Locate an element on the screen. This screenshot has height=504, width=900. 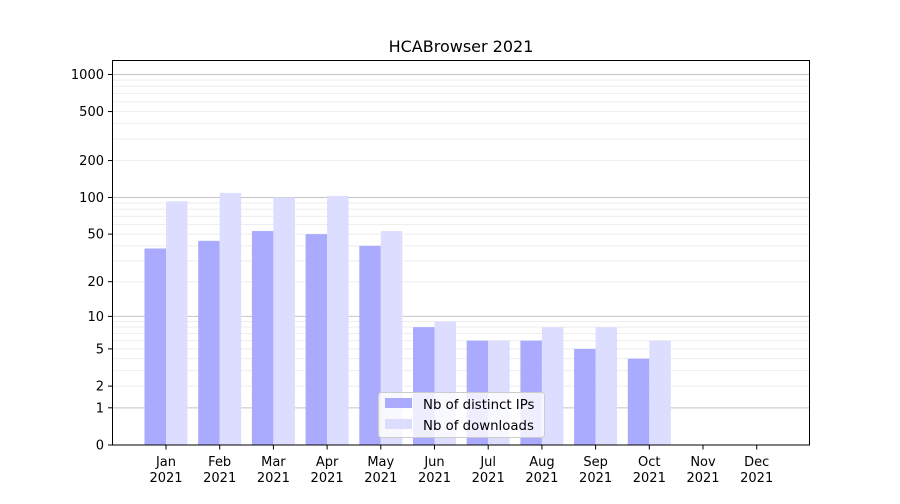
x-tick-label: Sep is located at coordinates (595, 462).